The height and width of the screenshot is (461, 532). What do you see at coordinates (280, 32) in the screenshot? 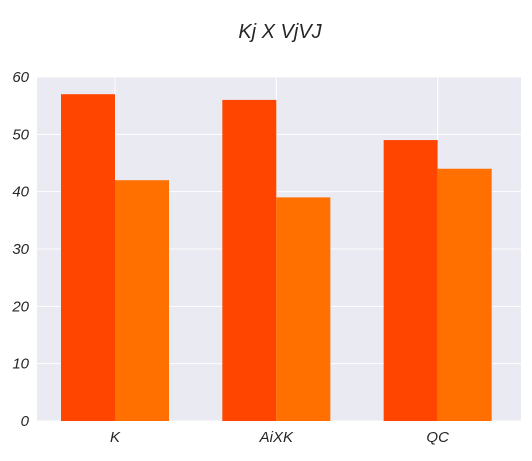
I see `chart-title: Kj X VjVJ` at bounding box center [280, 32].